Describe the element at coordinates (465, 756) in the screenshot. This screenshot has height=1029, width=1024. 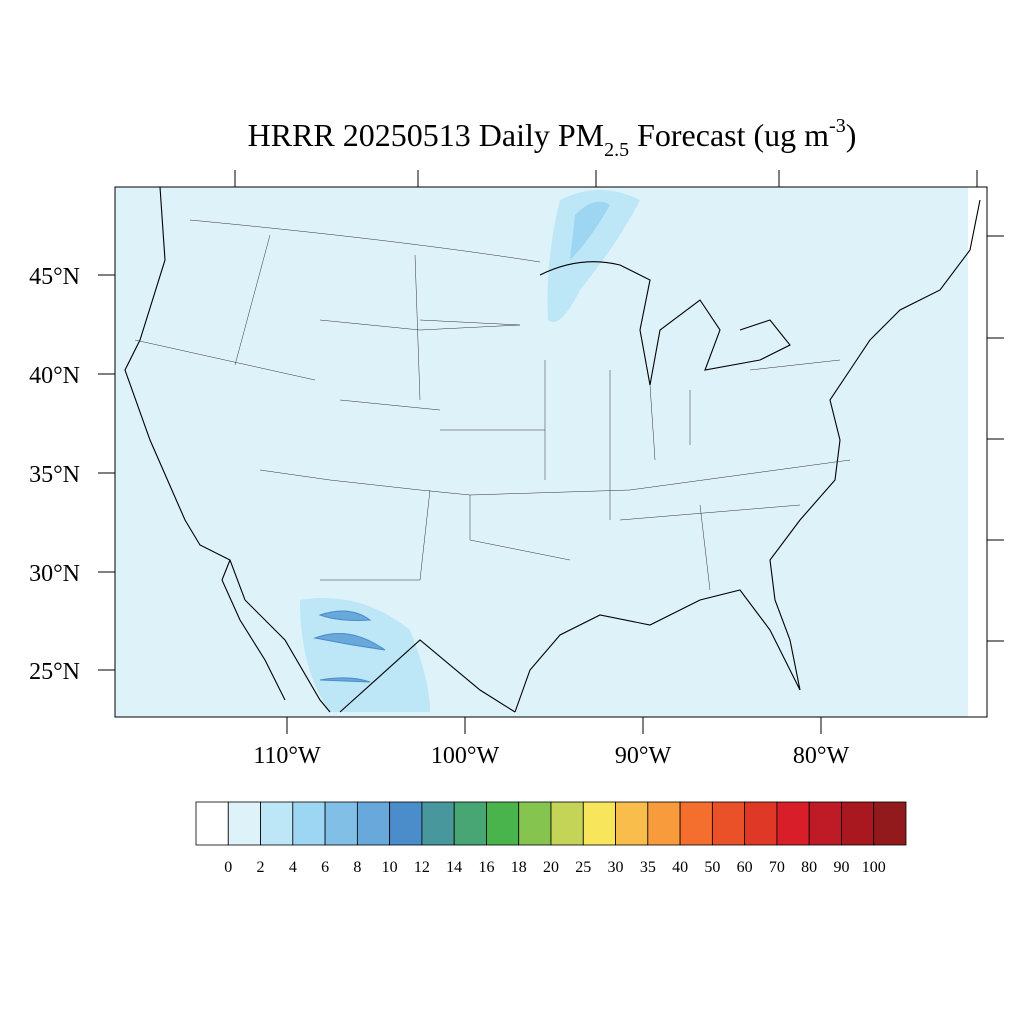
I see `lon-label: 100°W` at that location.